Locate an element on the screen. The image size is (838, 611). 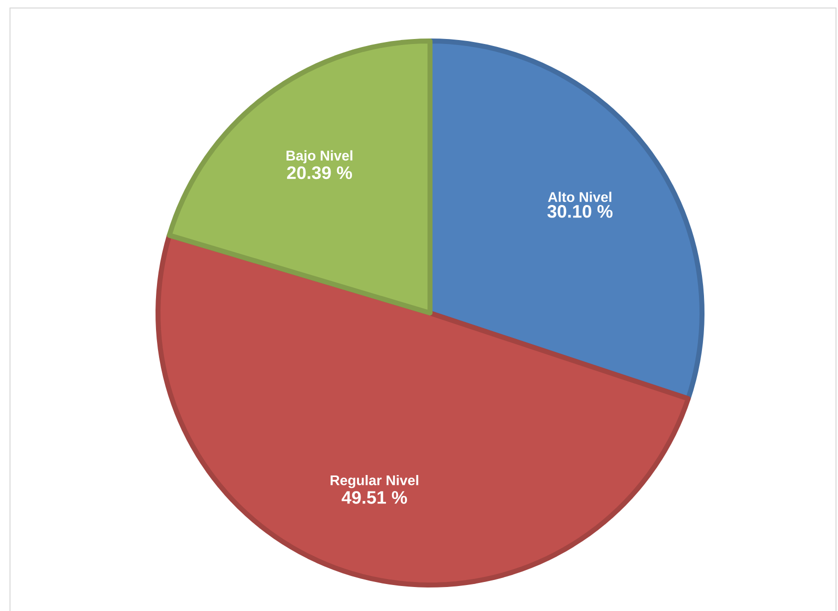
data-label: 49.51 % is located at coordinates (374, 497).